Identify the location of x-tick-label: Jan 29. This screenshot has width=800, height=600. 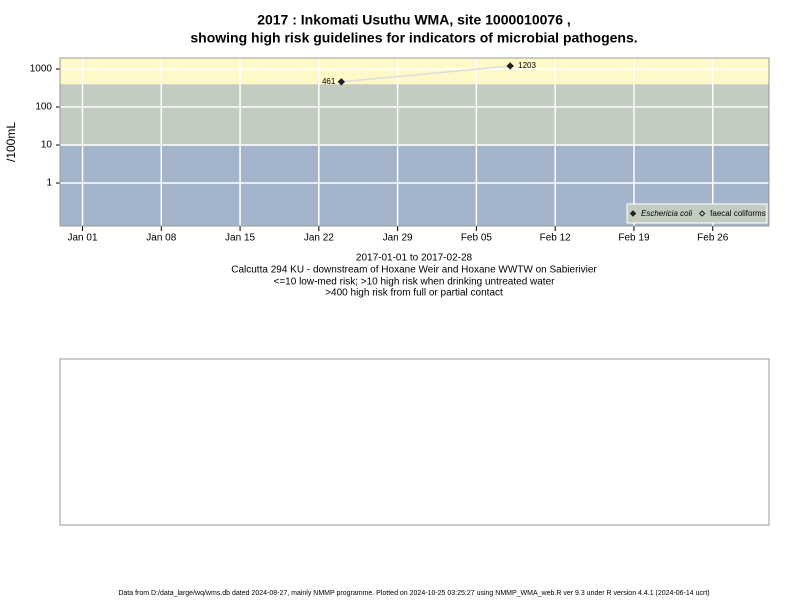
(398, 238).